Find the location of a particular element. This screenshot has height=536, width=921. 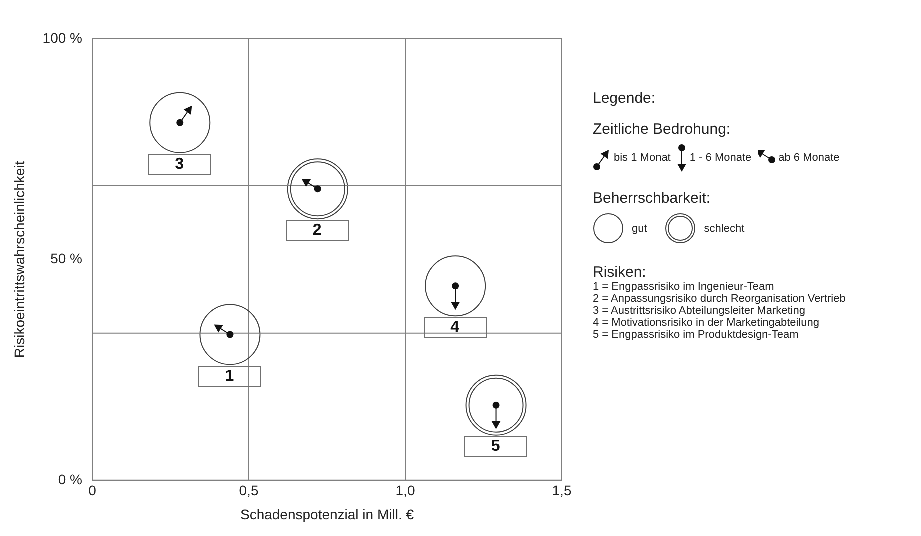

text: bis 1 Monat is located at coordinates (642, 158).